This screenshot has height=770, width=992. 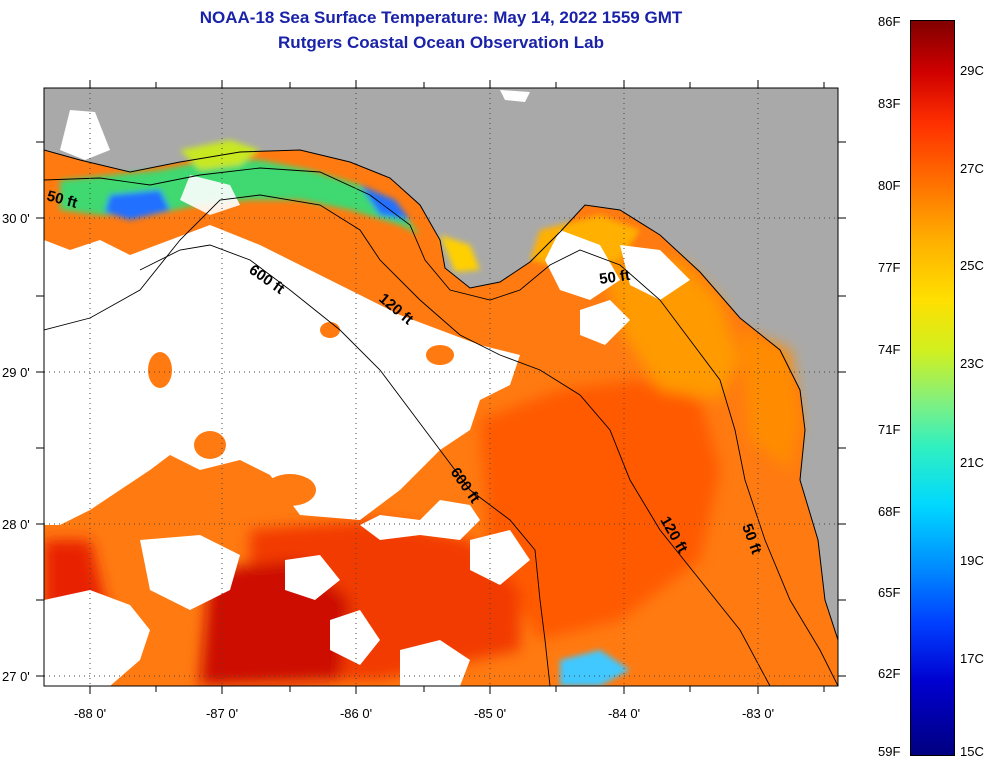 I want to click on sst-cold-patch, so click(x=137, y=205).